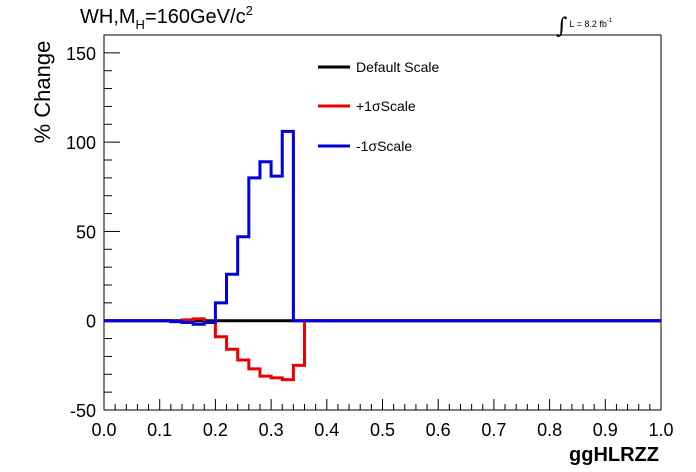 The width and height of the screenshot is (696, 472). I want to click on y-tick-label: 50, so click(86, 232).